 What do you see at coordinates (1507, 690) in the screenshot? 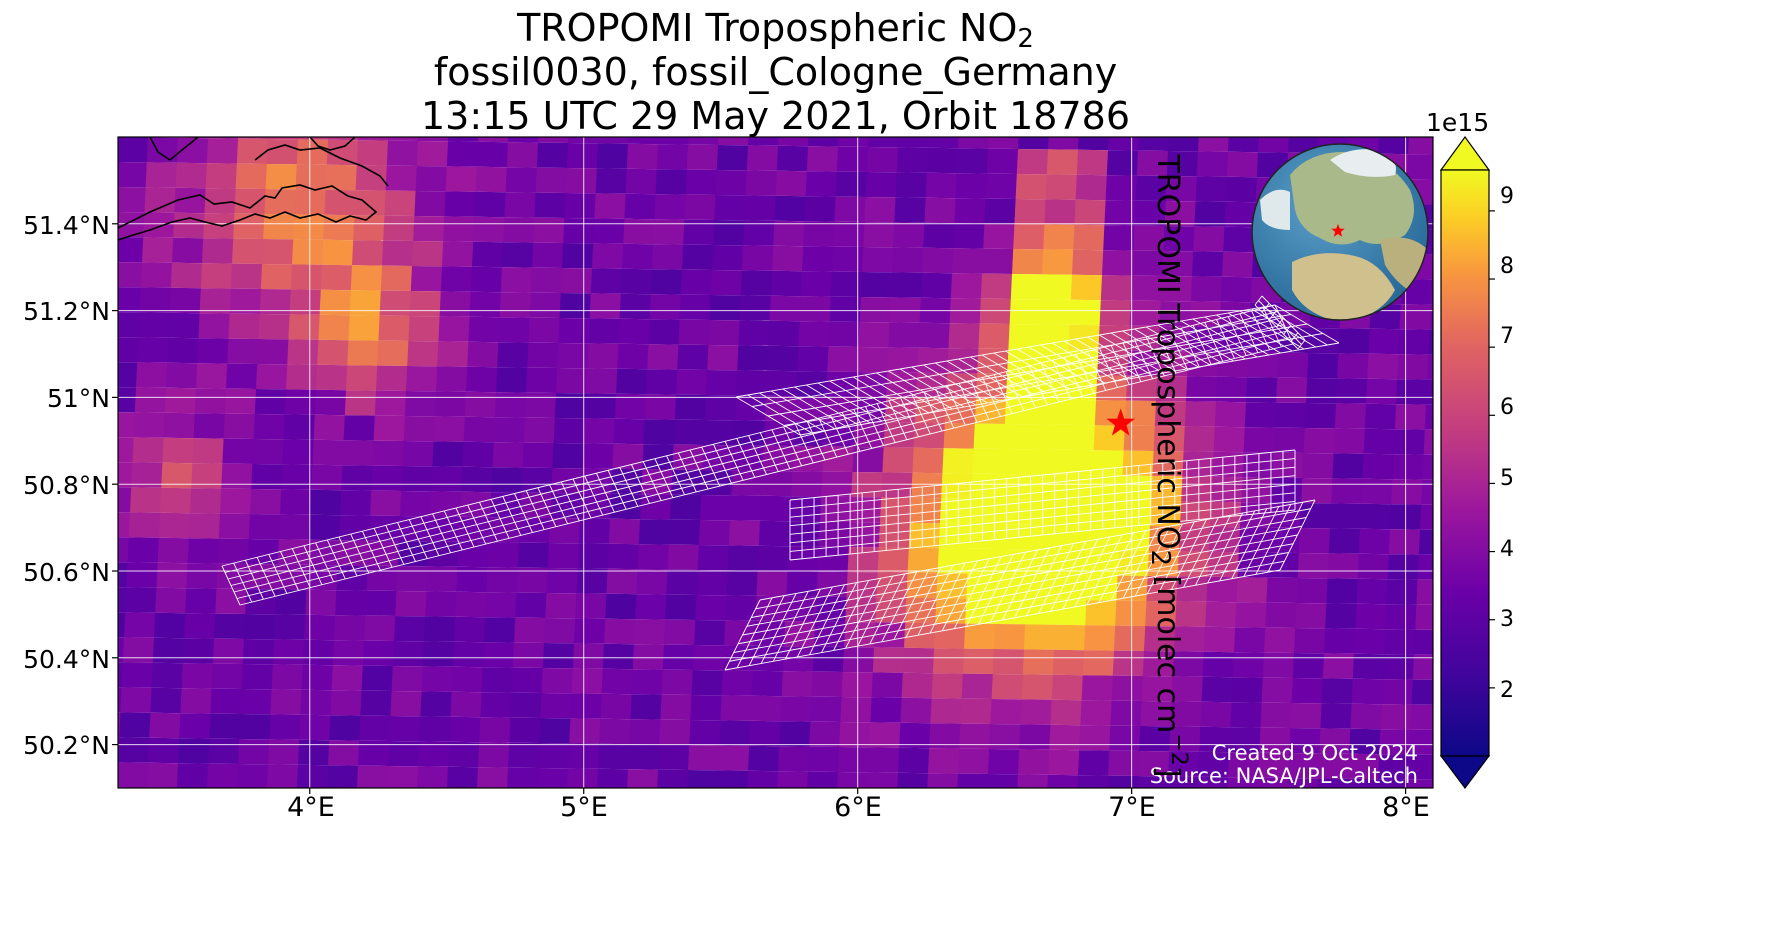
I see `colorbar-tick-label: 2` at bounding box center [1507, 690].